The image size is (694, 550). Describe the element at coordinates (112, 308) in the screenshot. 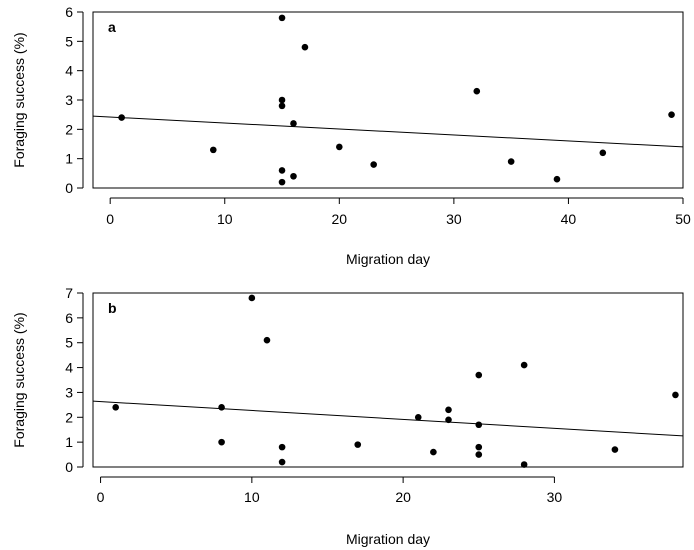

I see `panel-letter: b` at that location.